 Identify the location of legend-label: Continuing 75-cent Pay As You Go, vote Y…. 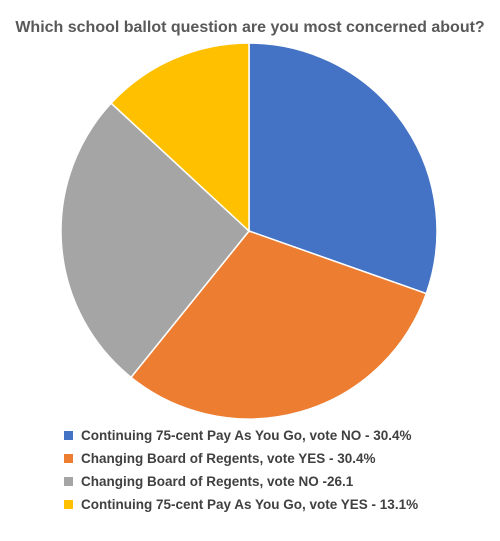
(250, 504).